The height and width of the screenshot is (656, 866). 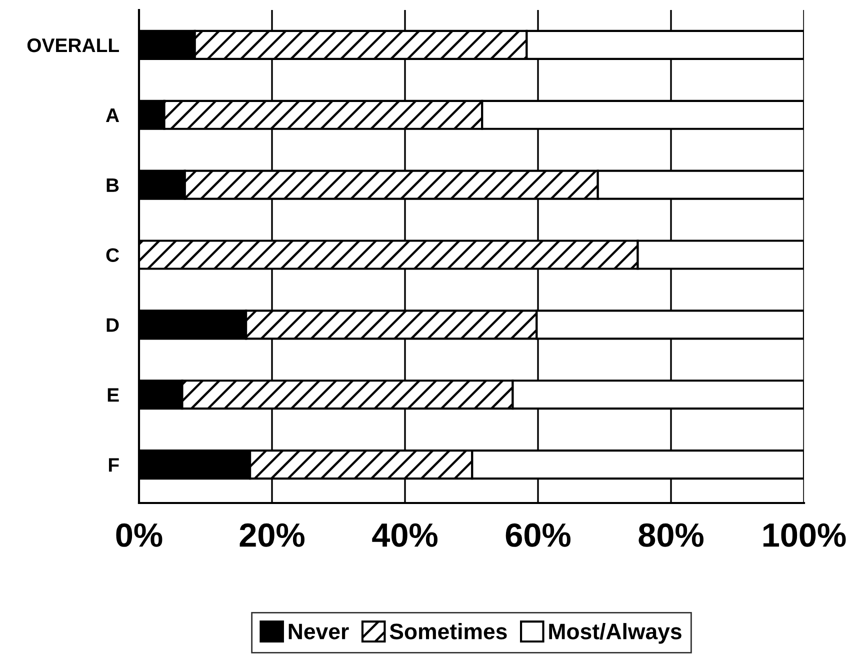 I want to click on y-tick-label: OVERALL, so click(x=73, y=45).